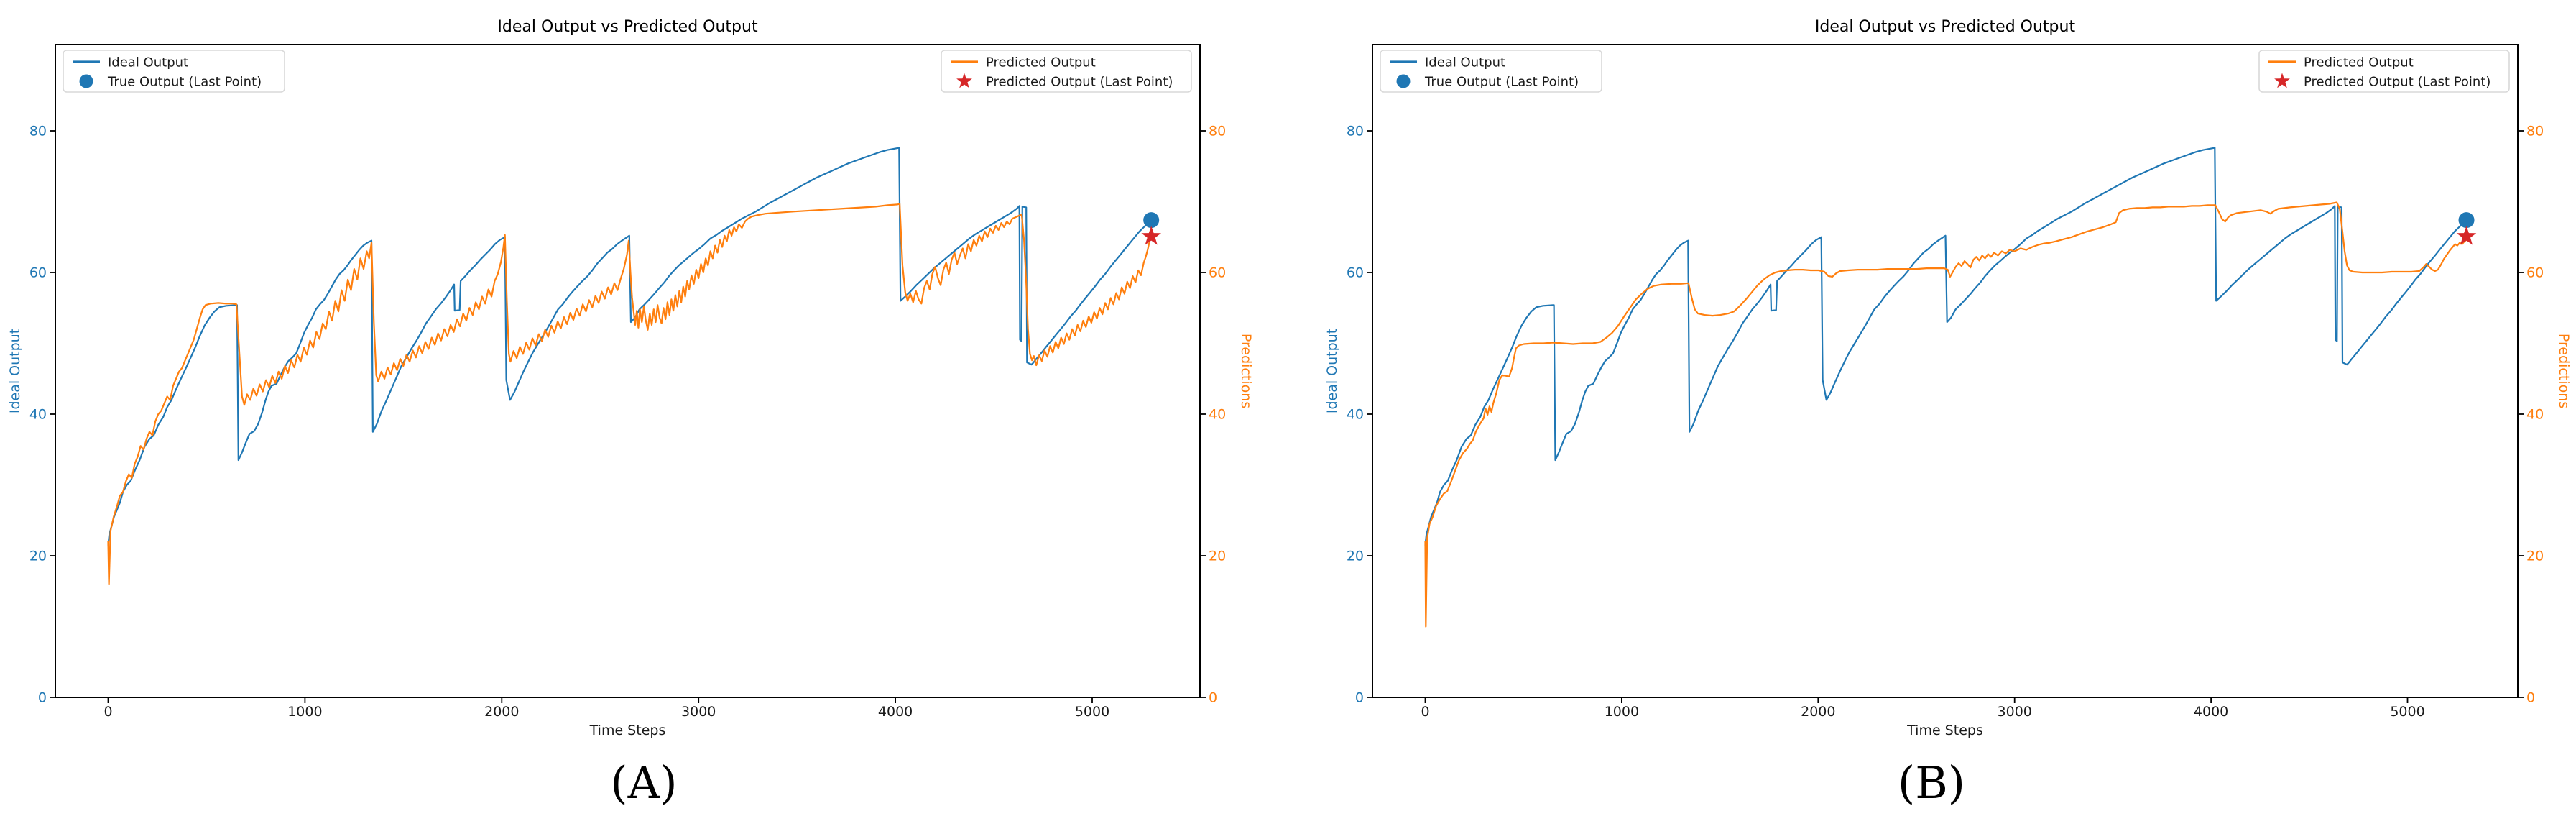 The width and height of the screenshot is (2576, 834). Describe the element at coordinates (644, 783) in the screenshot. I see `caption-a: (A)` at that location.